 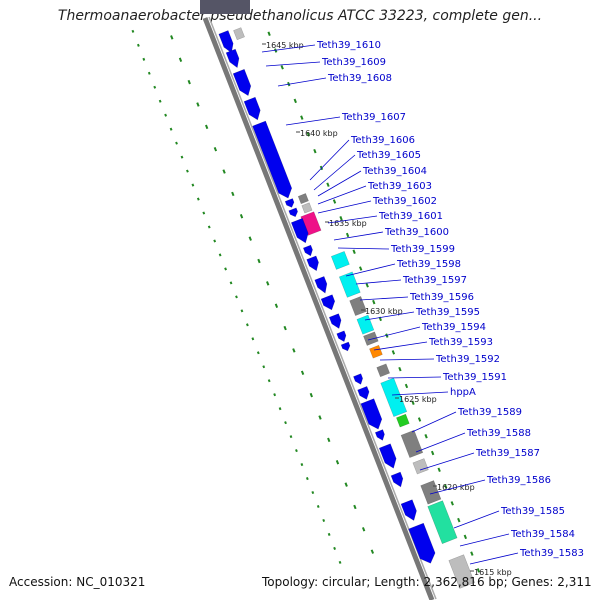 I want to click on gene-label: Teth39_1606, so click(x=382, y=140).